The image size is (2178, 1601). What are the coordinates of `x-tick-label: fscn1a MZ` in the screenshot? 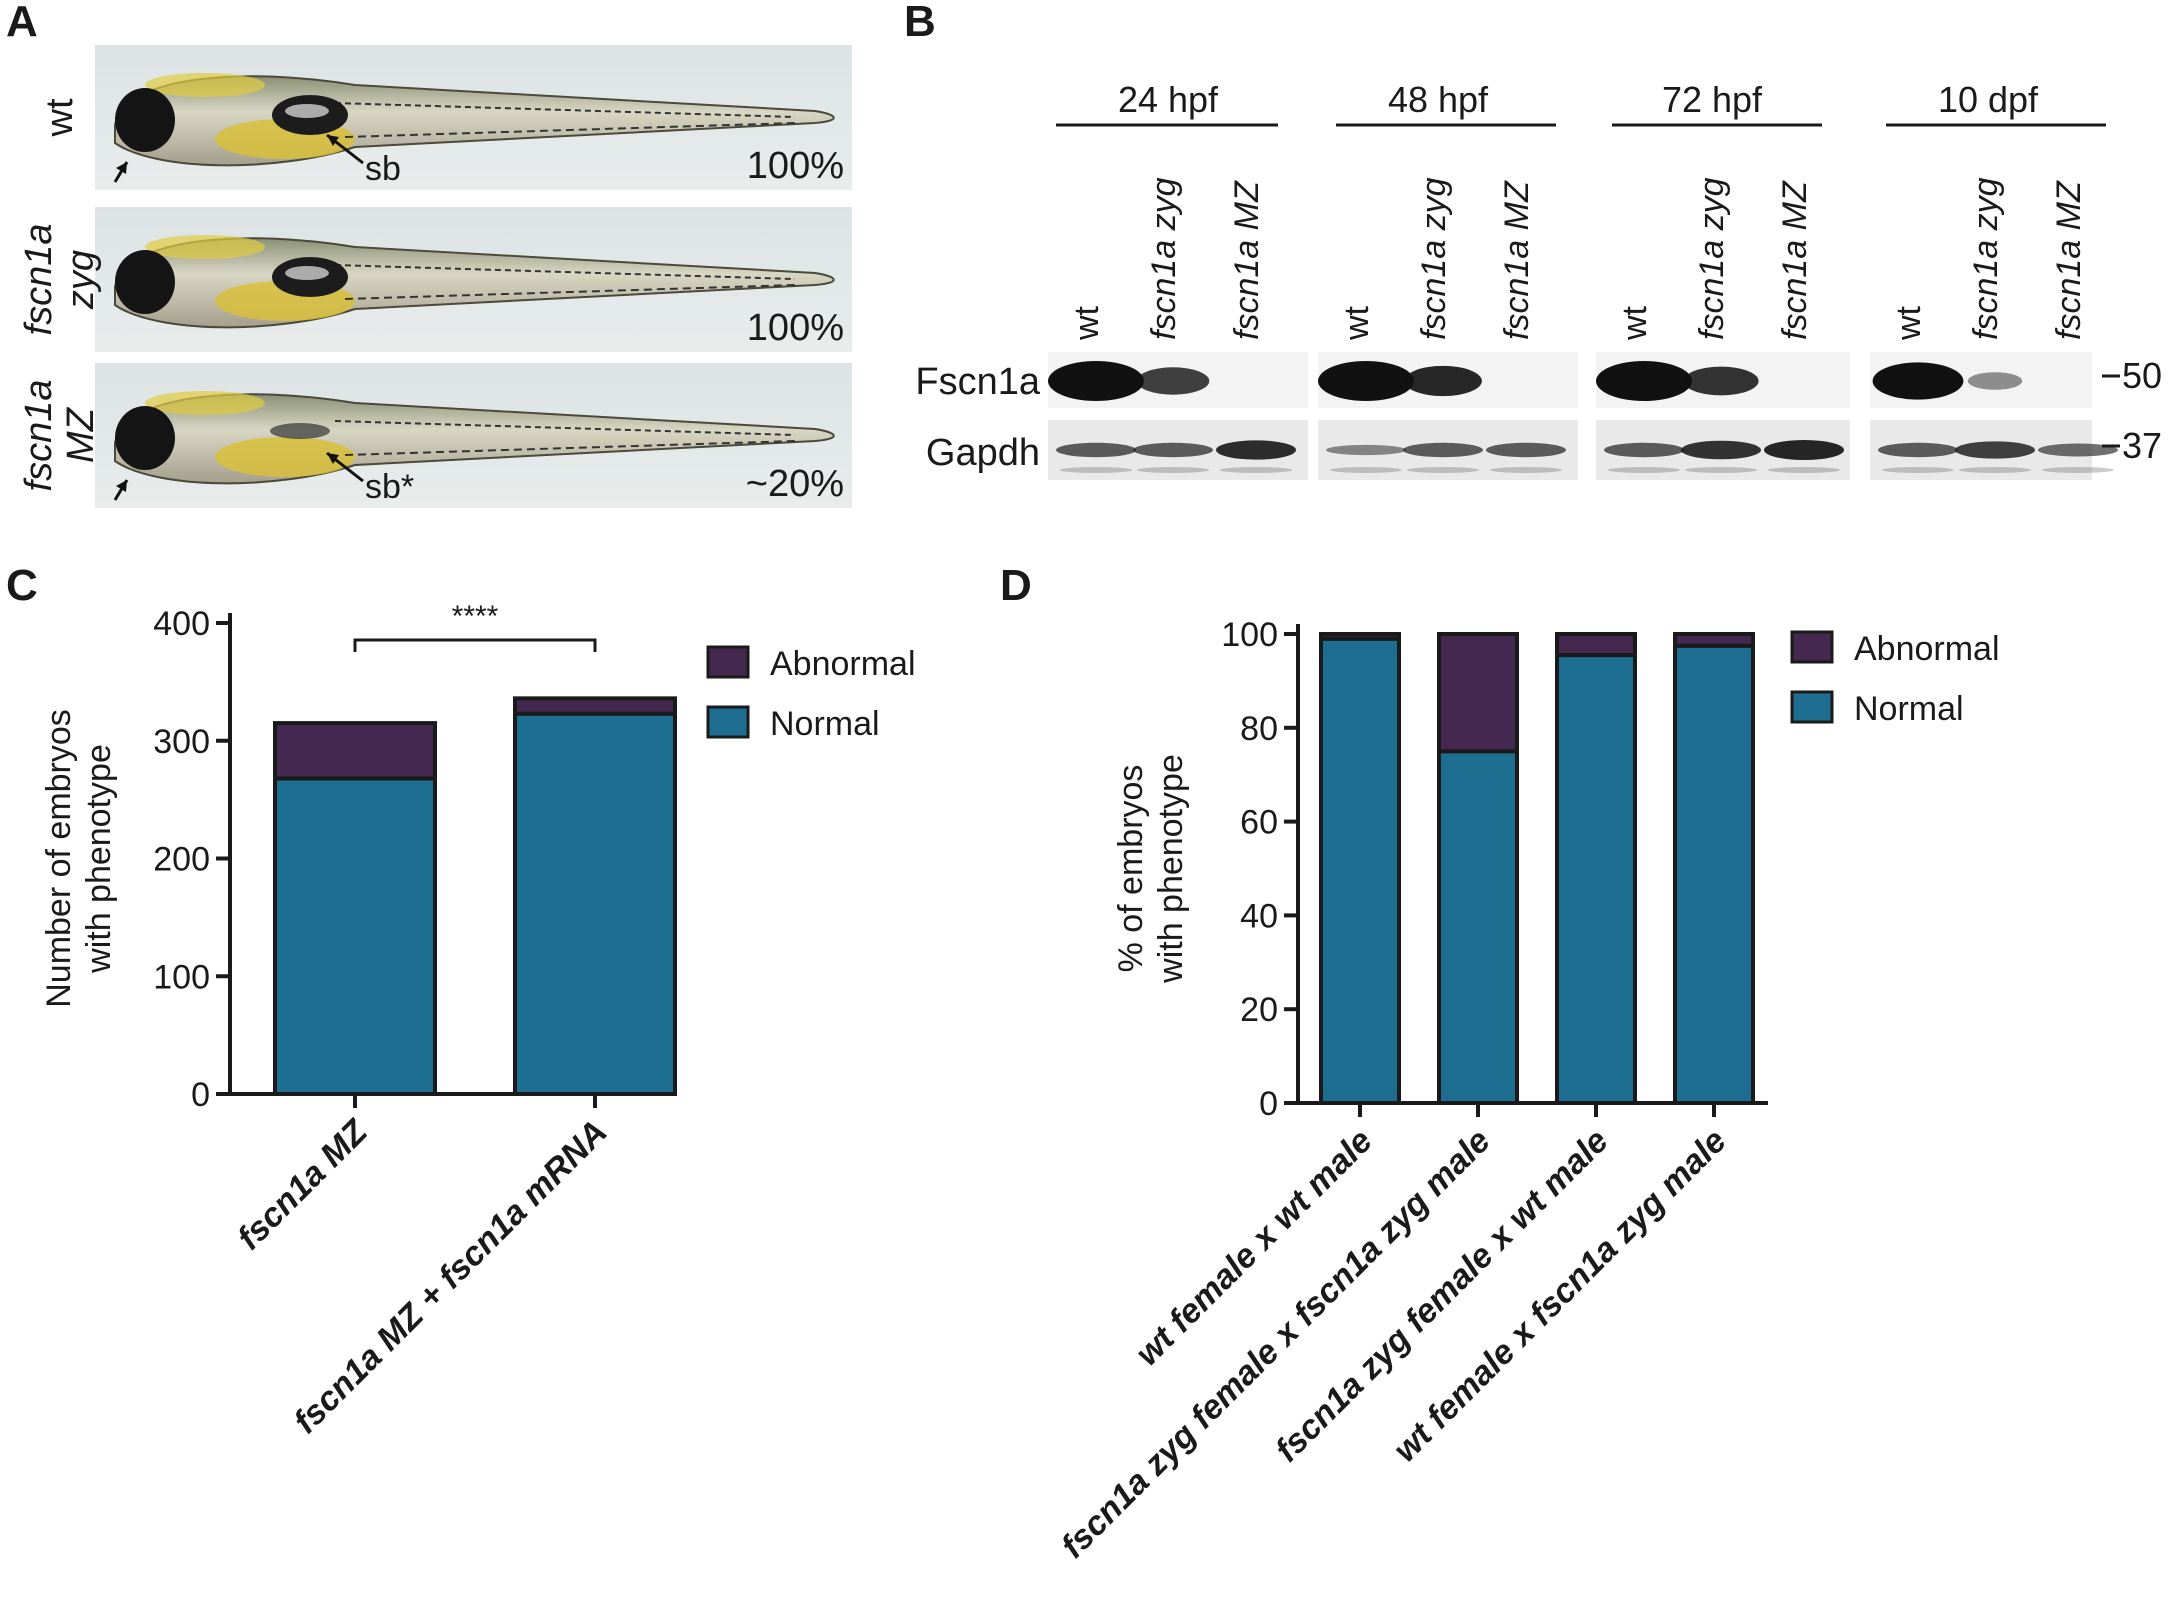 It's located at (302, 1184).